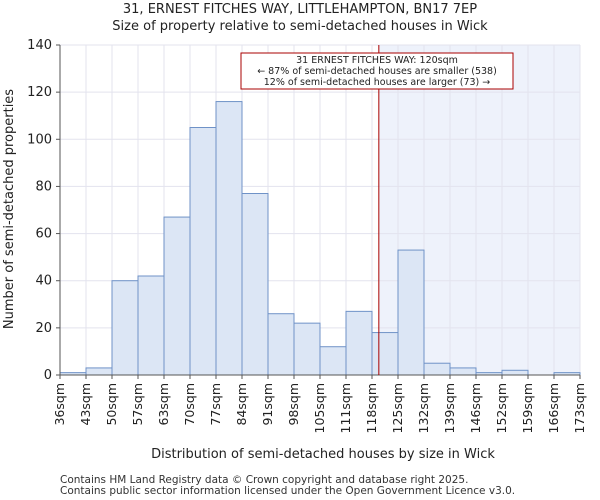 The height and width of the screenshot is (500, 600). Describe the element at coordinates (85, 404) in the screenshot. I see `x-tick-label: 43sqm` at that location.